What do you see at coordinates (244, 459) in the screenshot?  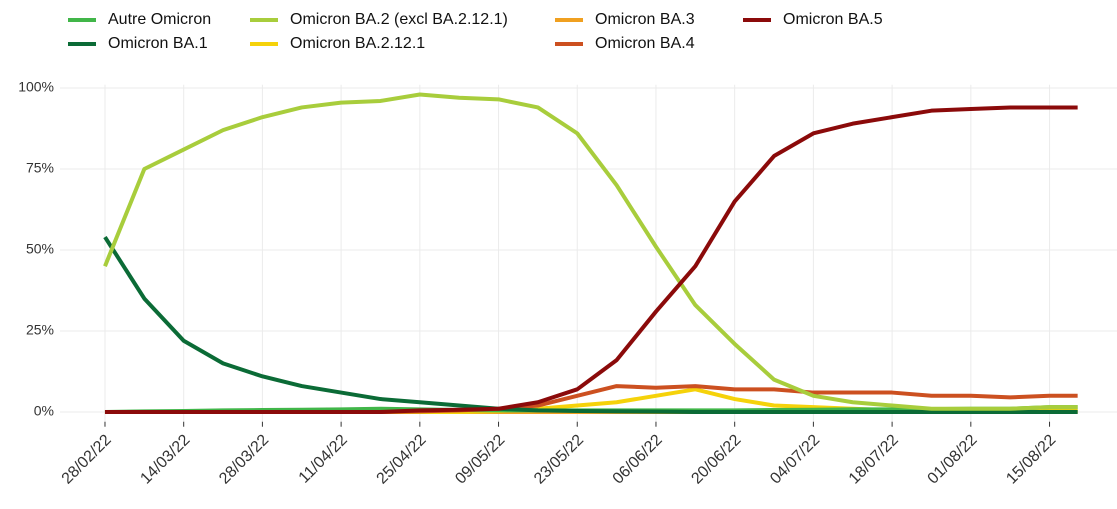 I see `x-tick-label: 28/03/22` at bounding box center [244, 459].